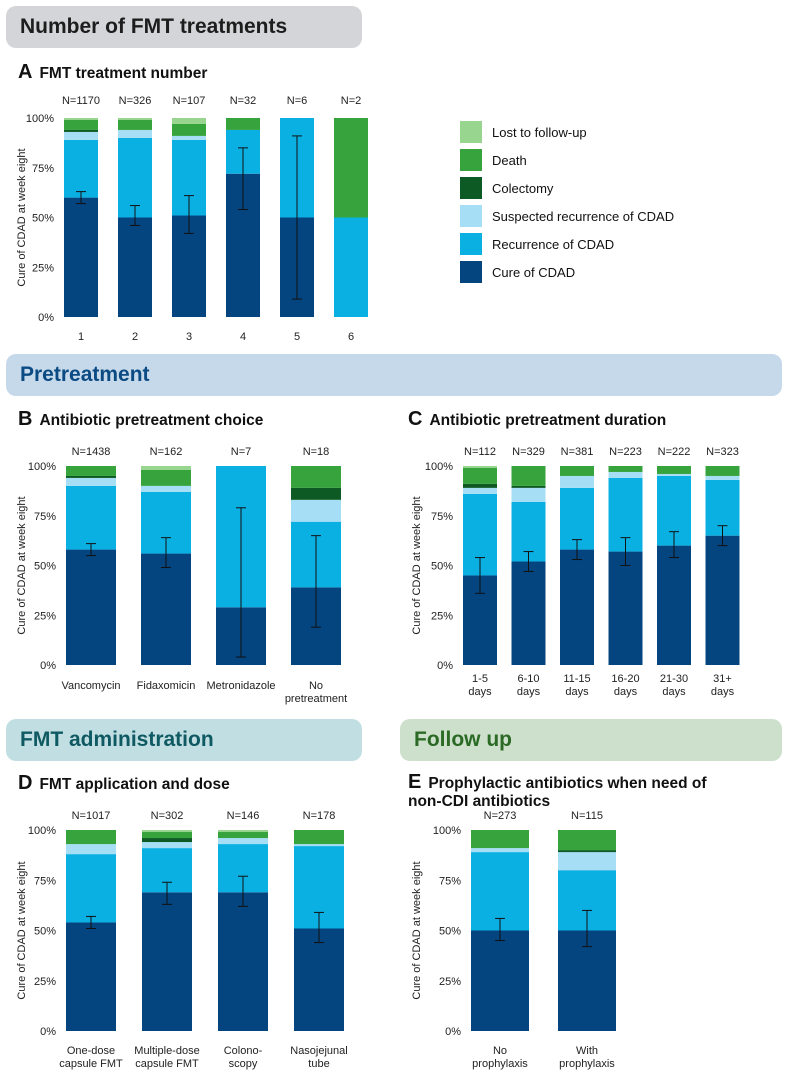 The image size is (789, 1078). What do you see at coordinates (81, 101) in the screenshot?
I see `n-label: N=1170` at bounding box center [81, 101].